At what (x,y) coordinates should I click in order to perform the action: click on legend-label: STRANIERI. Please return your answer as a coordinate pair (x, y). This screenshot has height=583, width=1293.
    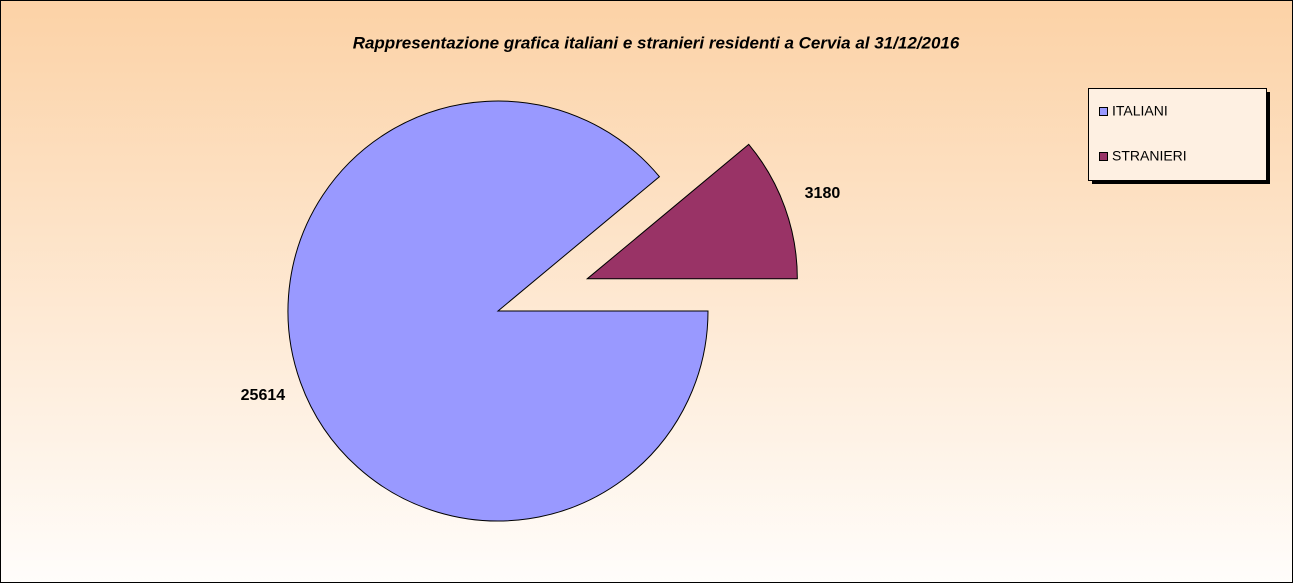
    Looking at the image, I should click on (1149, 156).